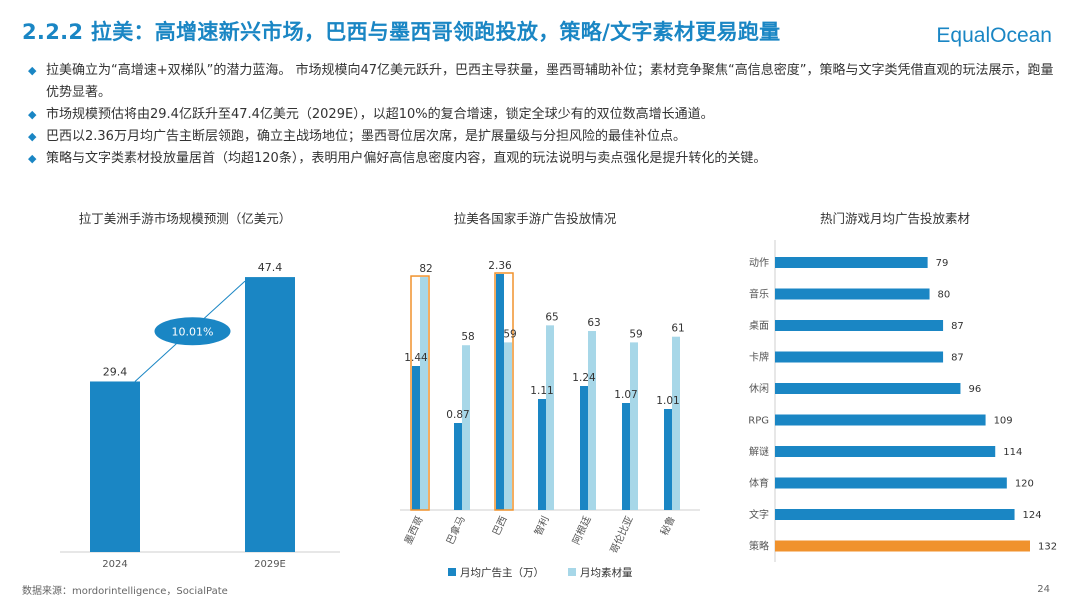 The height and width of the screenshot is (608, 1080). I want to click on bar-策略, so click(902, 546).